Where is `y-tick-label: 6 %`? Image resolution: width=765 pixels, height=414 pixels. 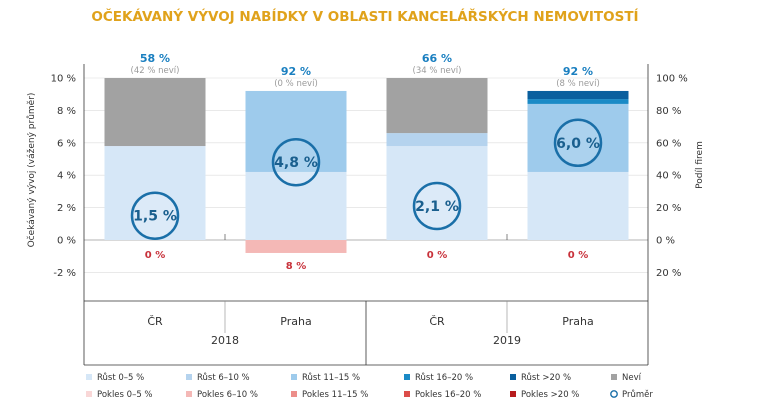 y-tick-label: 6 % is located at coordinates (66, 143).